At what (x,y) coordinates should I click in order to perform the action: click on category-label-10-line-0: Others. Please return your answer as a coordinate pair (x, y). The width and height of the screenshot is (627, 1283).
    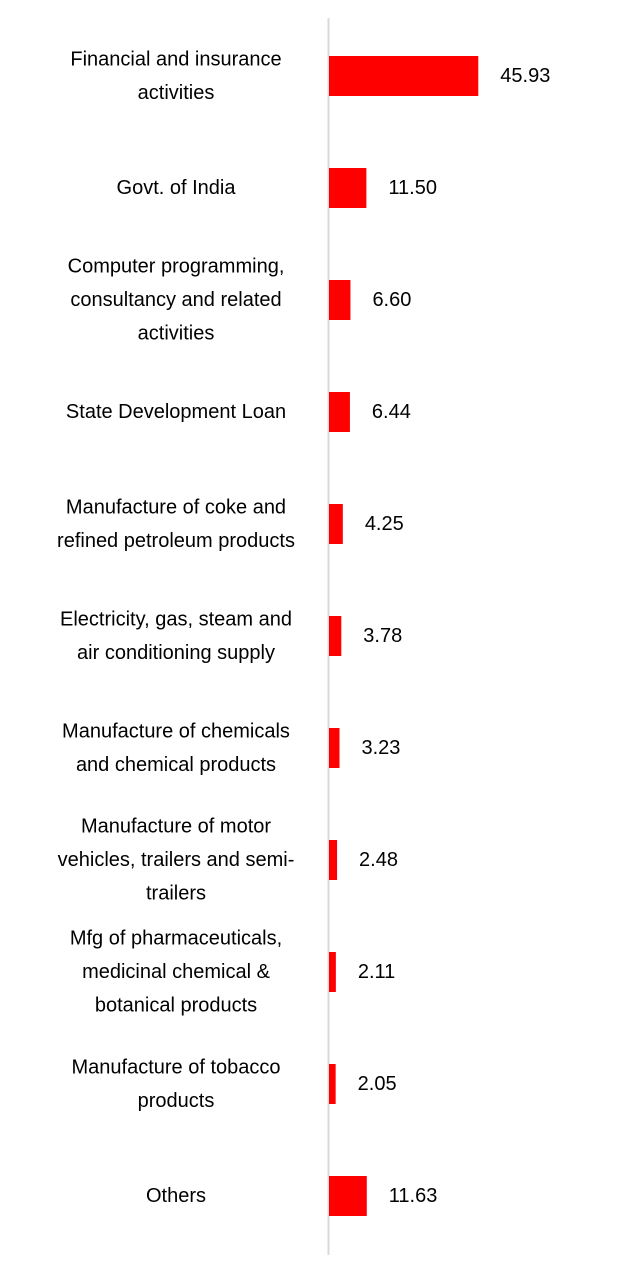
    Looking at the image, I should click on (176, 1196).